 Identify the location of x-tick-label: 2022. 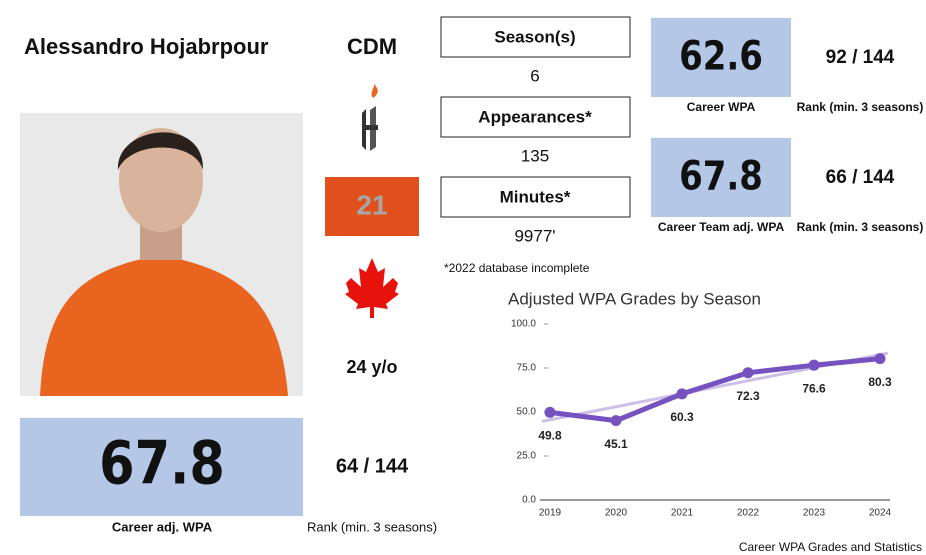
(748, 513).